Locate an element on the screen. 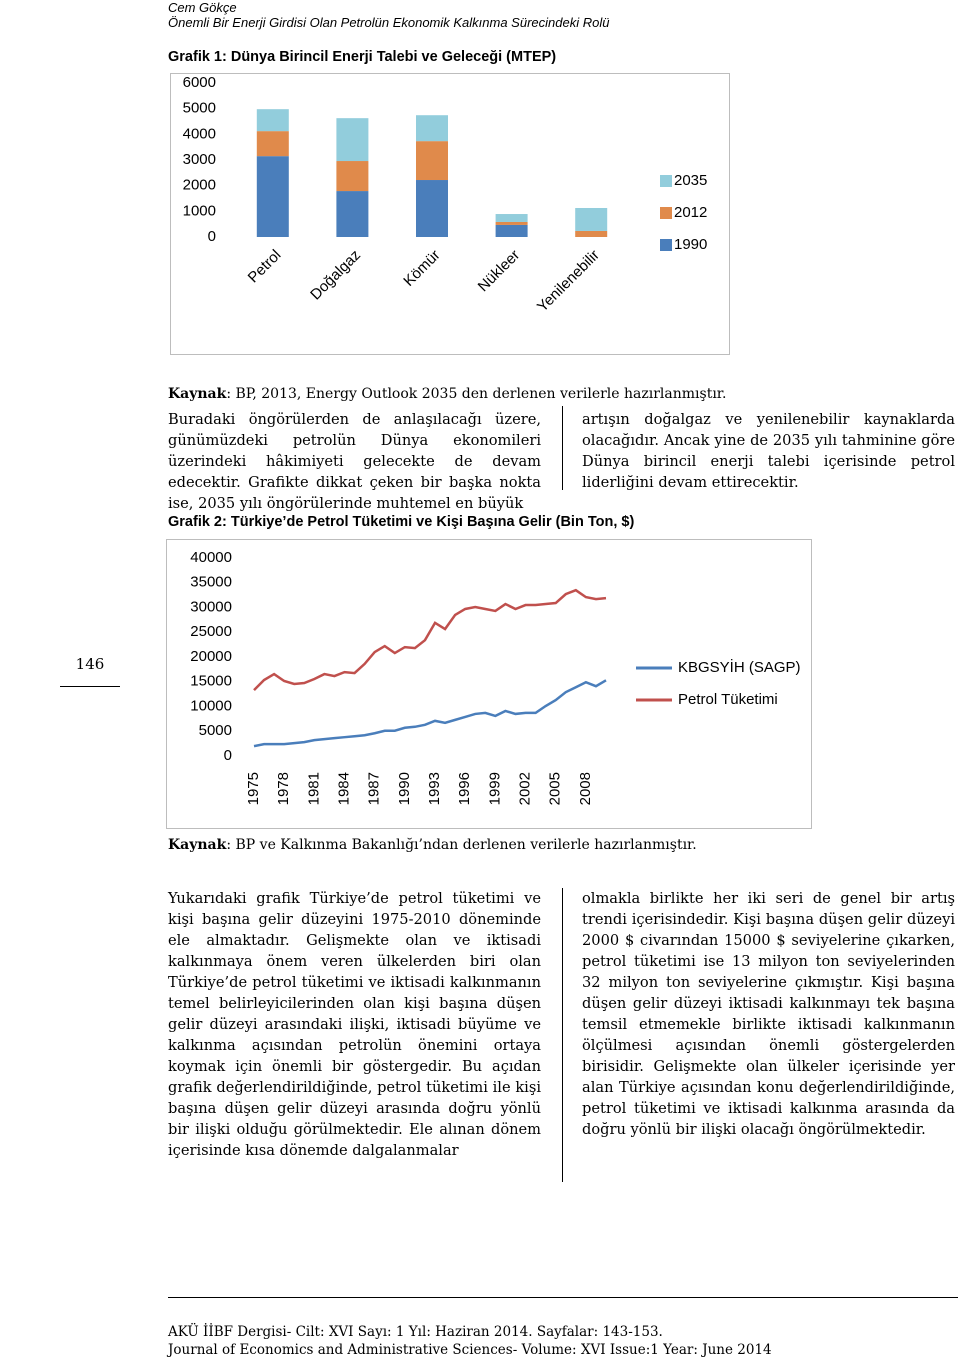  legend-label: 2035 is located at coordinates (690, 180).